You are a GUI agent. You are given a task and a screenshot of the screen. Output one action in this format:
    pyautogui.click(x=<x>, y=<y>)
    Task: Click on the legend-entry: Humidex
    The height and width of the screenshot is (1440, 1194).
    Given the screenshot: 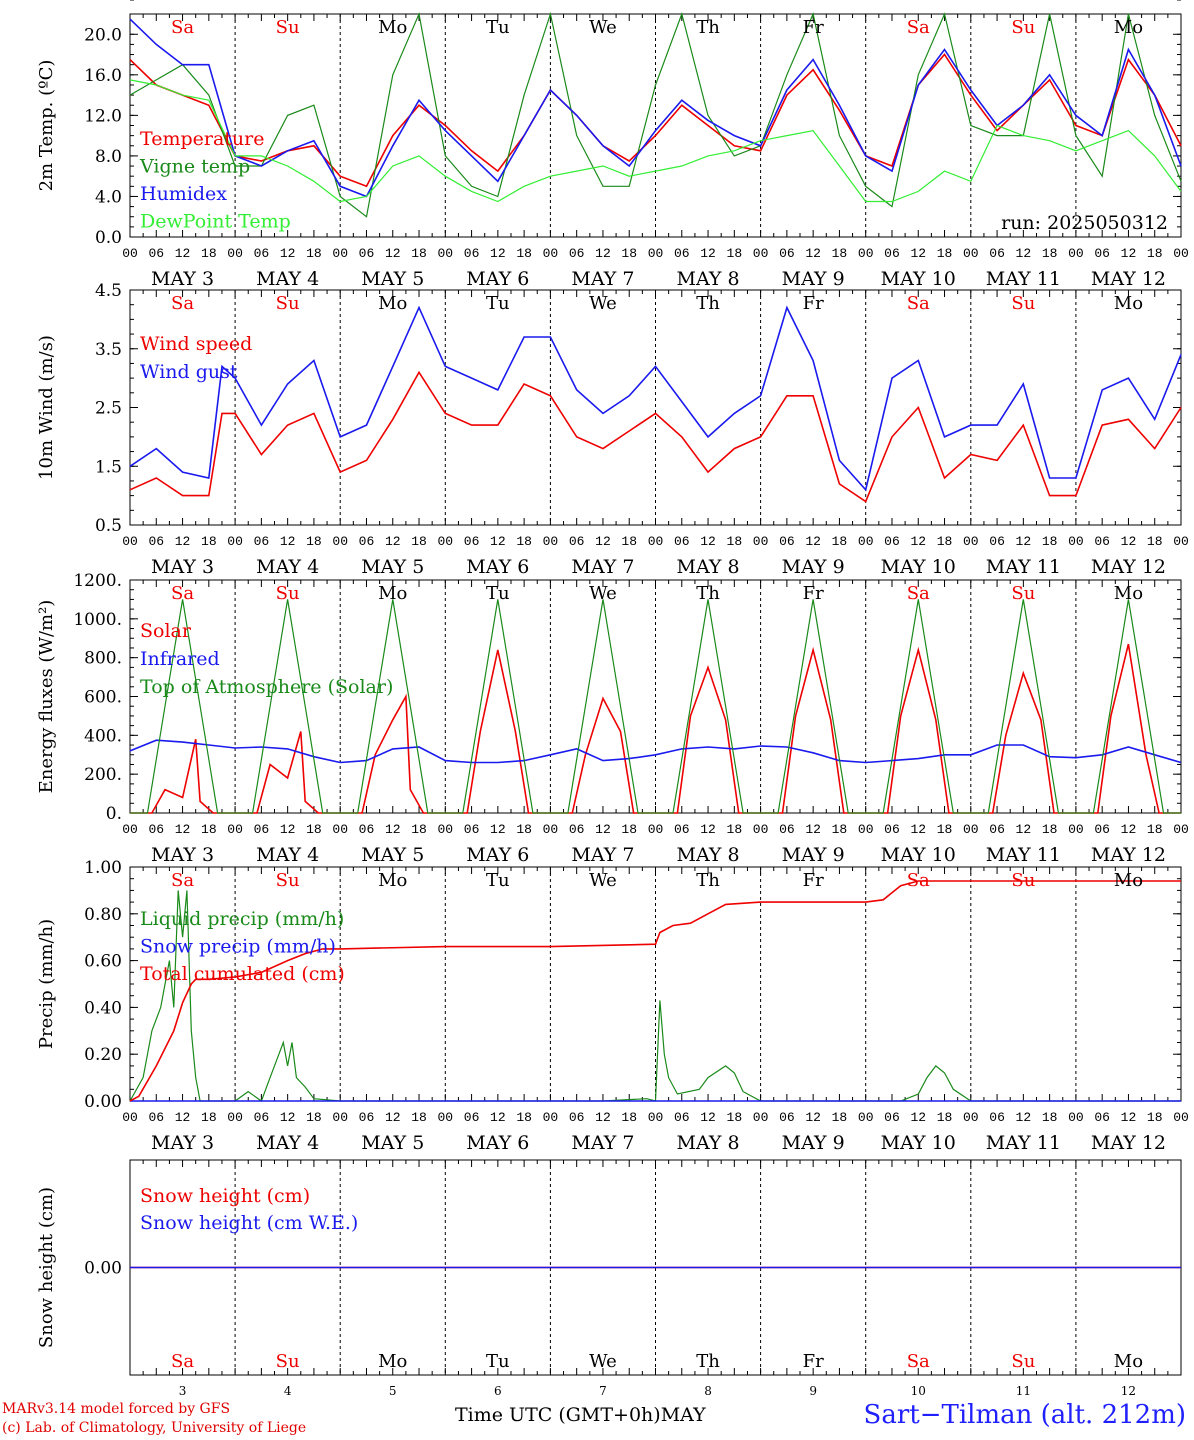 What is the action you would take?
    pyautogui.click(x=183, y=194)
    